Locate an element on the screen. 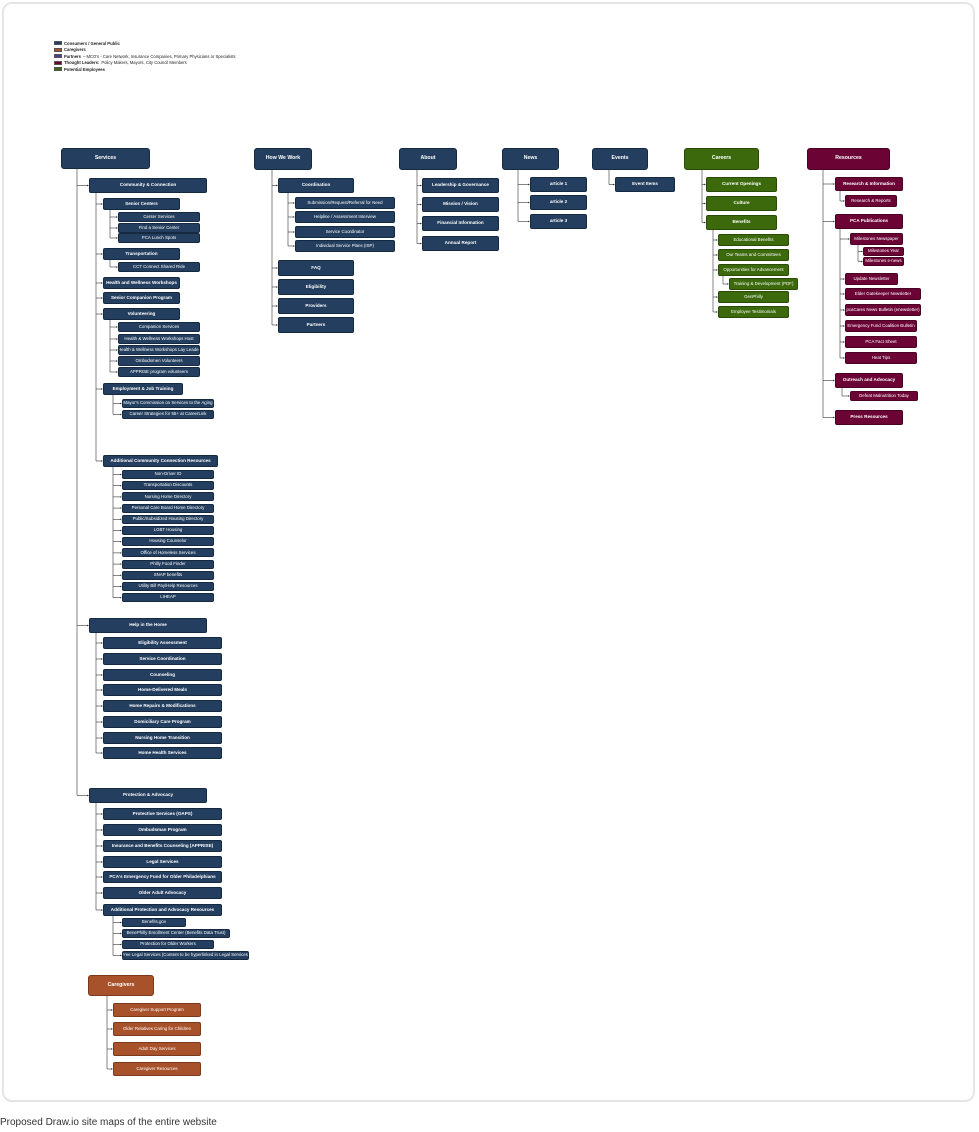 Image resolution: width=979 pixels, height=1132 pixels. node-resources: Resources is located at coordinates (848, 159).